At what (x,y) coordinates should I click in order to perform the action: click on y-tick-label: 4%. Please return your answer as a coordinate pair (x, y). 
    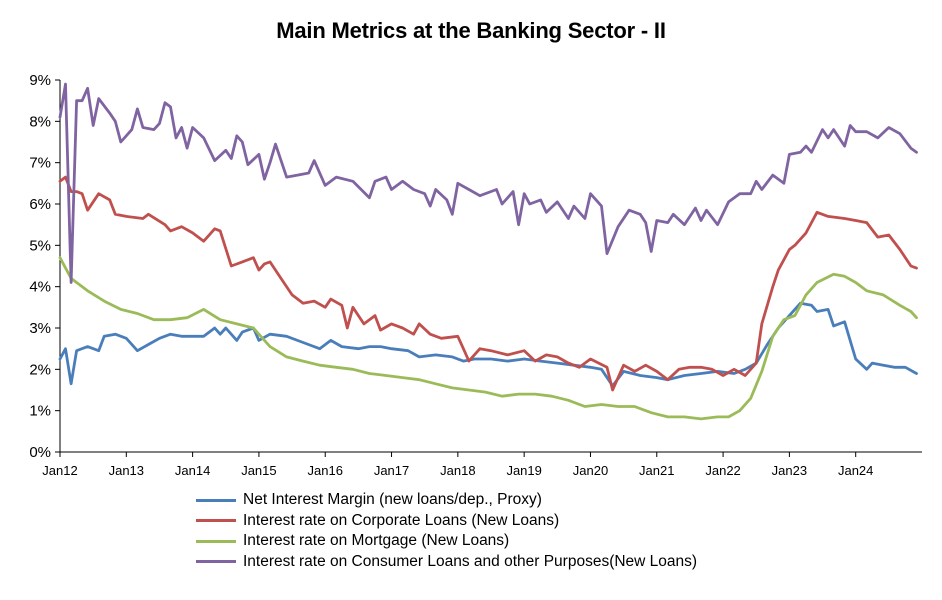
    Looking at the image, I should click on (40, 287).